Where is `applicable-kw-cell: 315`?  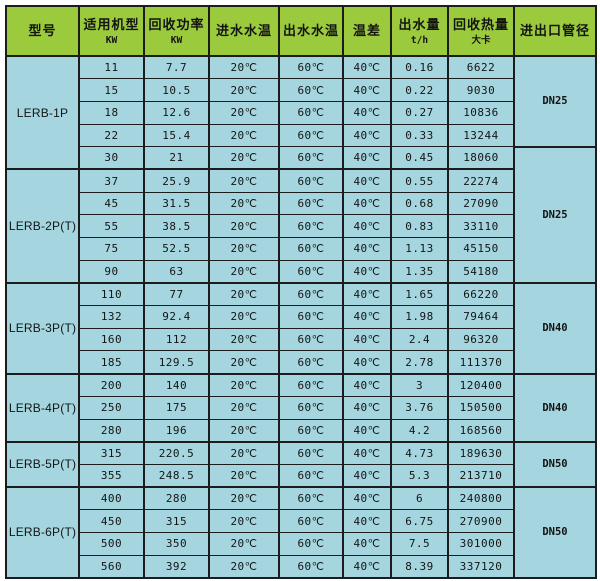
applicable-kw-cell: 315 is located at coordinates (111, 452).